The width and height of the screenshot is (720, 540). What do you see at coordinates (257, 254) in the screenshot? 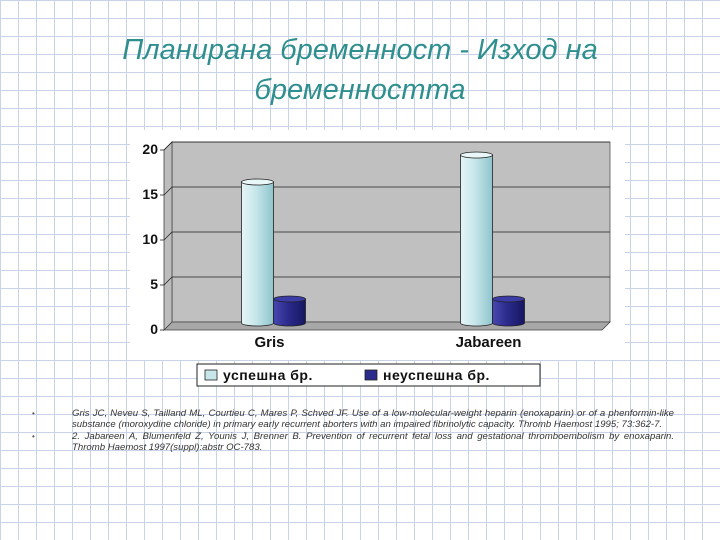
I see `bar-gris-successful` at bounding box center [257, 254].